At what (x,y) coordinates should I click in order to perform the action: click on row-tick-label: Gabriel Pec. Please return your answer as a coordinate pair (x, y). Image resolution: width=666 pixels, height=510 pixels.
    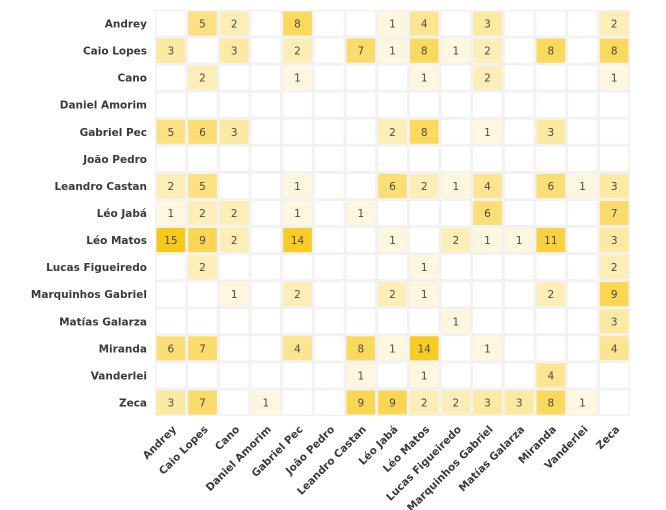
    Looking at the image, I should click on (113, 133).